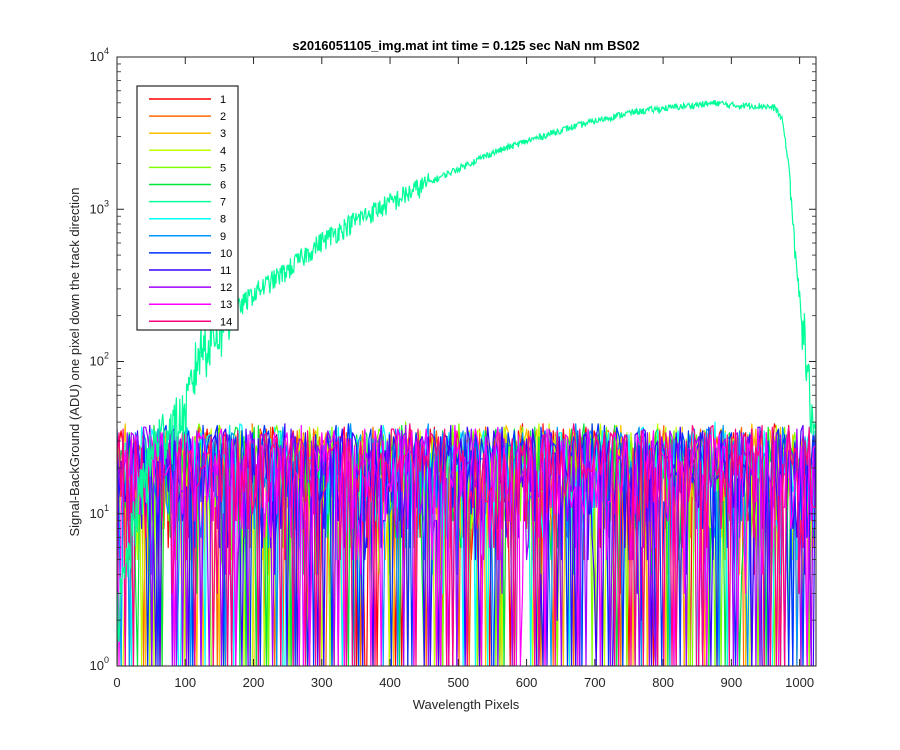 The width and height of the screenshot is (900, 750). I want to click on legend-label-9: 9, so click(223, 237).